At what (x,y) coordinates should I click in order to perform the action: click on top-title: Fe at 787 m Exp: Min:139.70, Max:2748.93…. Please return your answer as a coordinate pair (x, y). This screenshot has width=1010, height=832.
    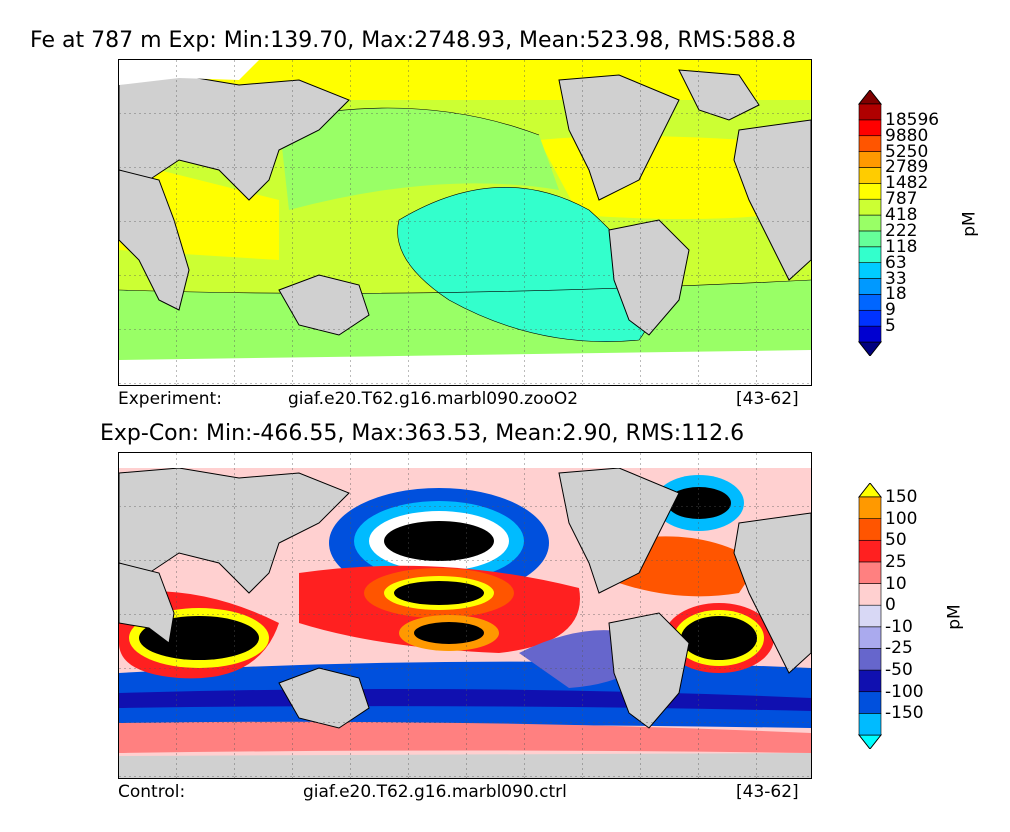
    Looking at the image, I should click on (413, 40).